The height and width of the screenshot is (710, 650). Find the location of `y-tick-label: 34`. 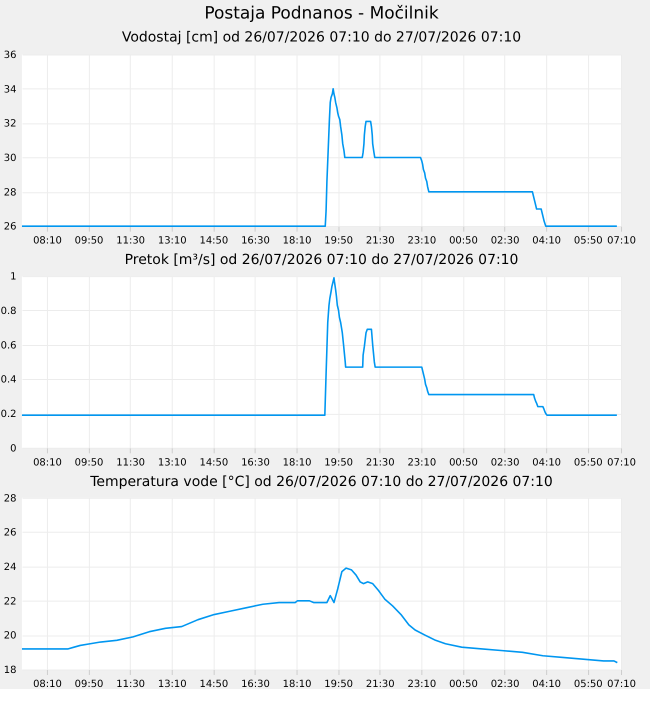

y-tick-label: 34 is located at coordinates (10, 90).